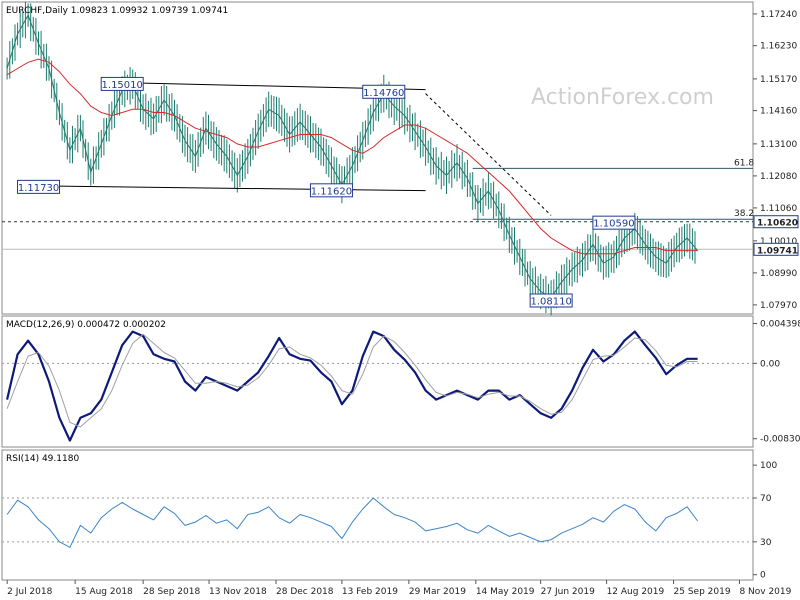 The width and height of the screenshot is (800, 600). Describe the element at coordinates (744, 214) in the screenshot. I see `fib-label: 38.2` at that location.